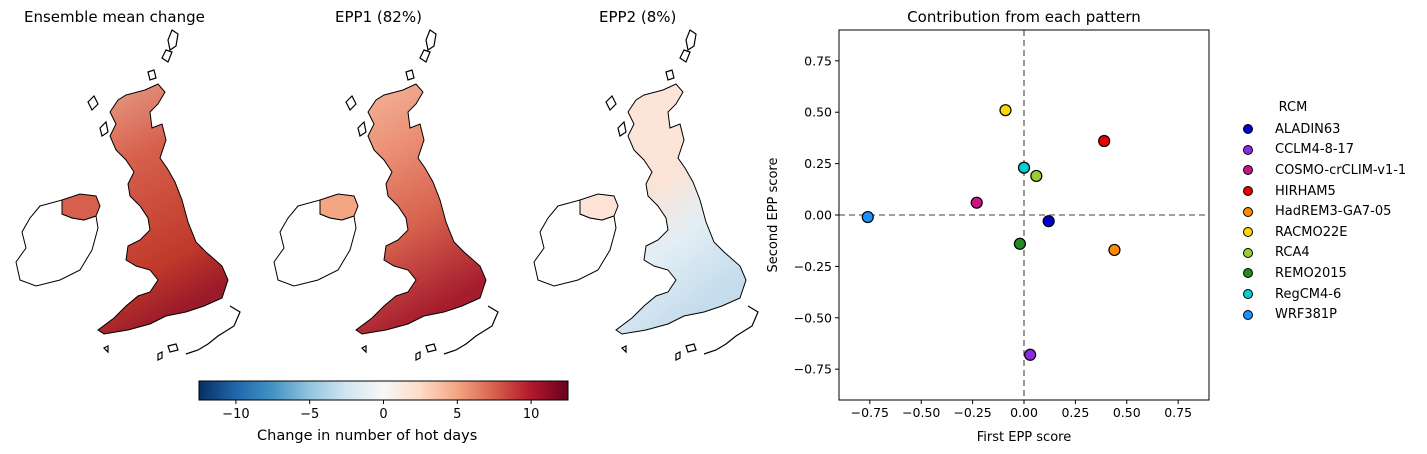  I want to click on y-tick-label: 0.50, so click(818, 112).